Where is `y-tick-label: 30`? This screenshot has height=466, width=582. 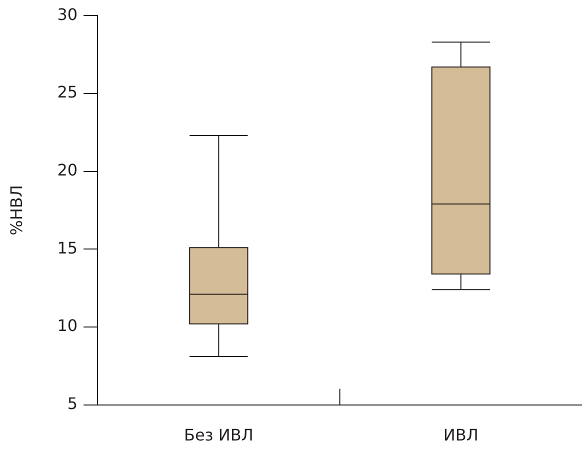 y-tick-label: 30 is located at coordinates (67, 14).